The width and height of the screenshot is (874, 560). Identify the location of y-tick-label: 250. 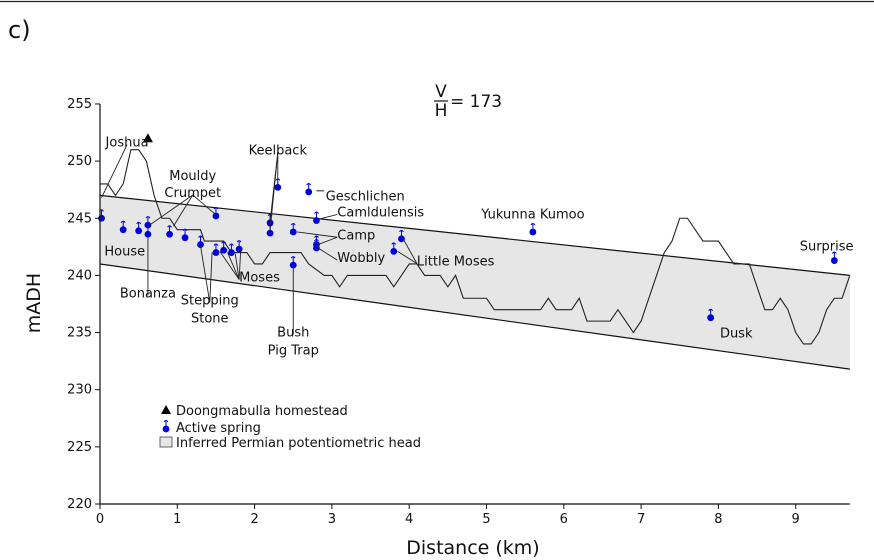
(79, 161).